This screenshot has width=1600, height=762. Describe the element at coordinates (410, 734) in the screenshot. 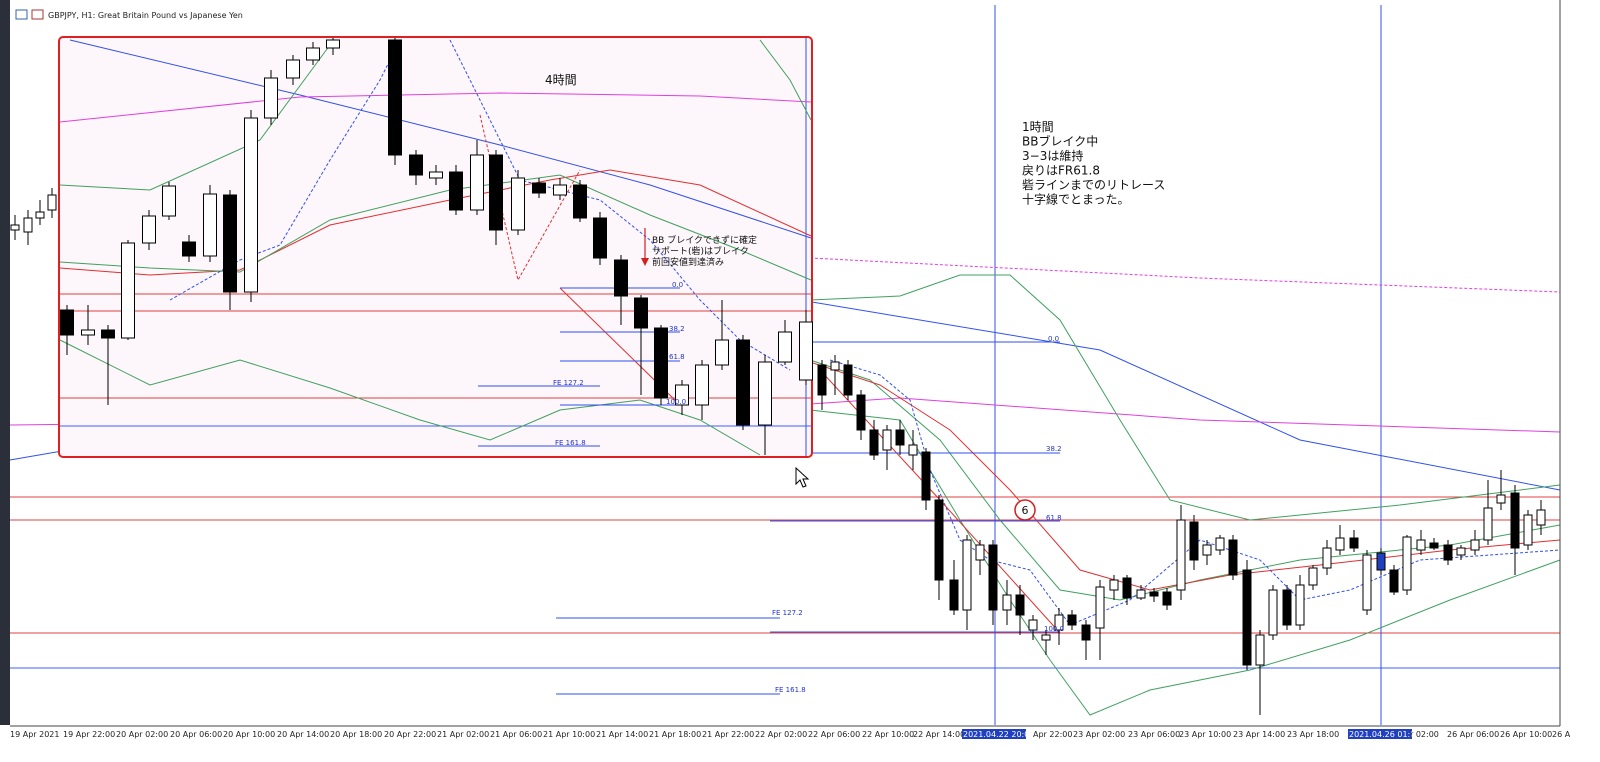

I see `x-tick-label: 20 Apr 22:00` at that location.